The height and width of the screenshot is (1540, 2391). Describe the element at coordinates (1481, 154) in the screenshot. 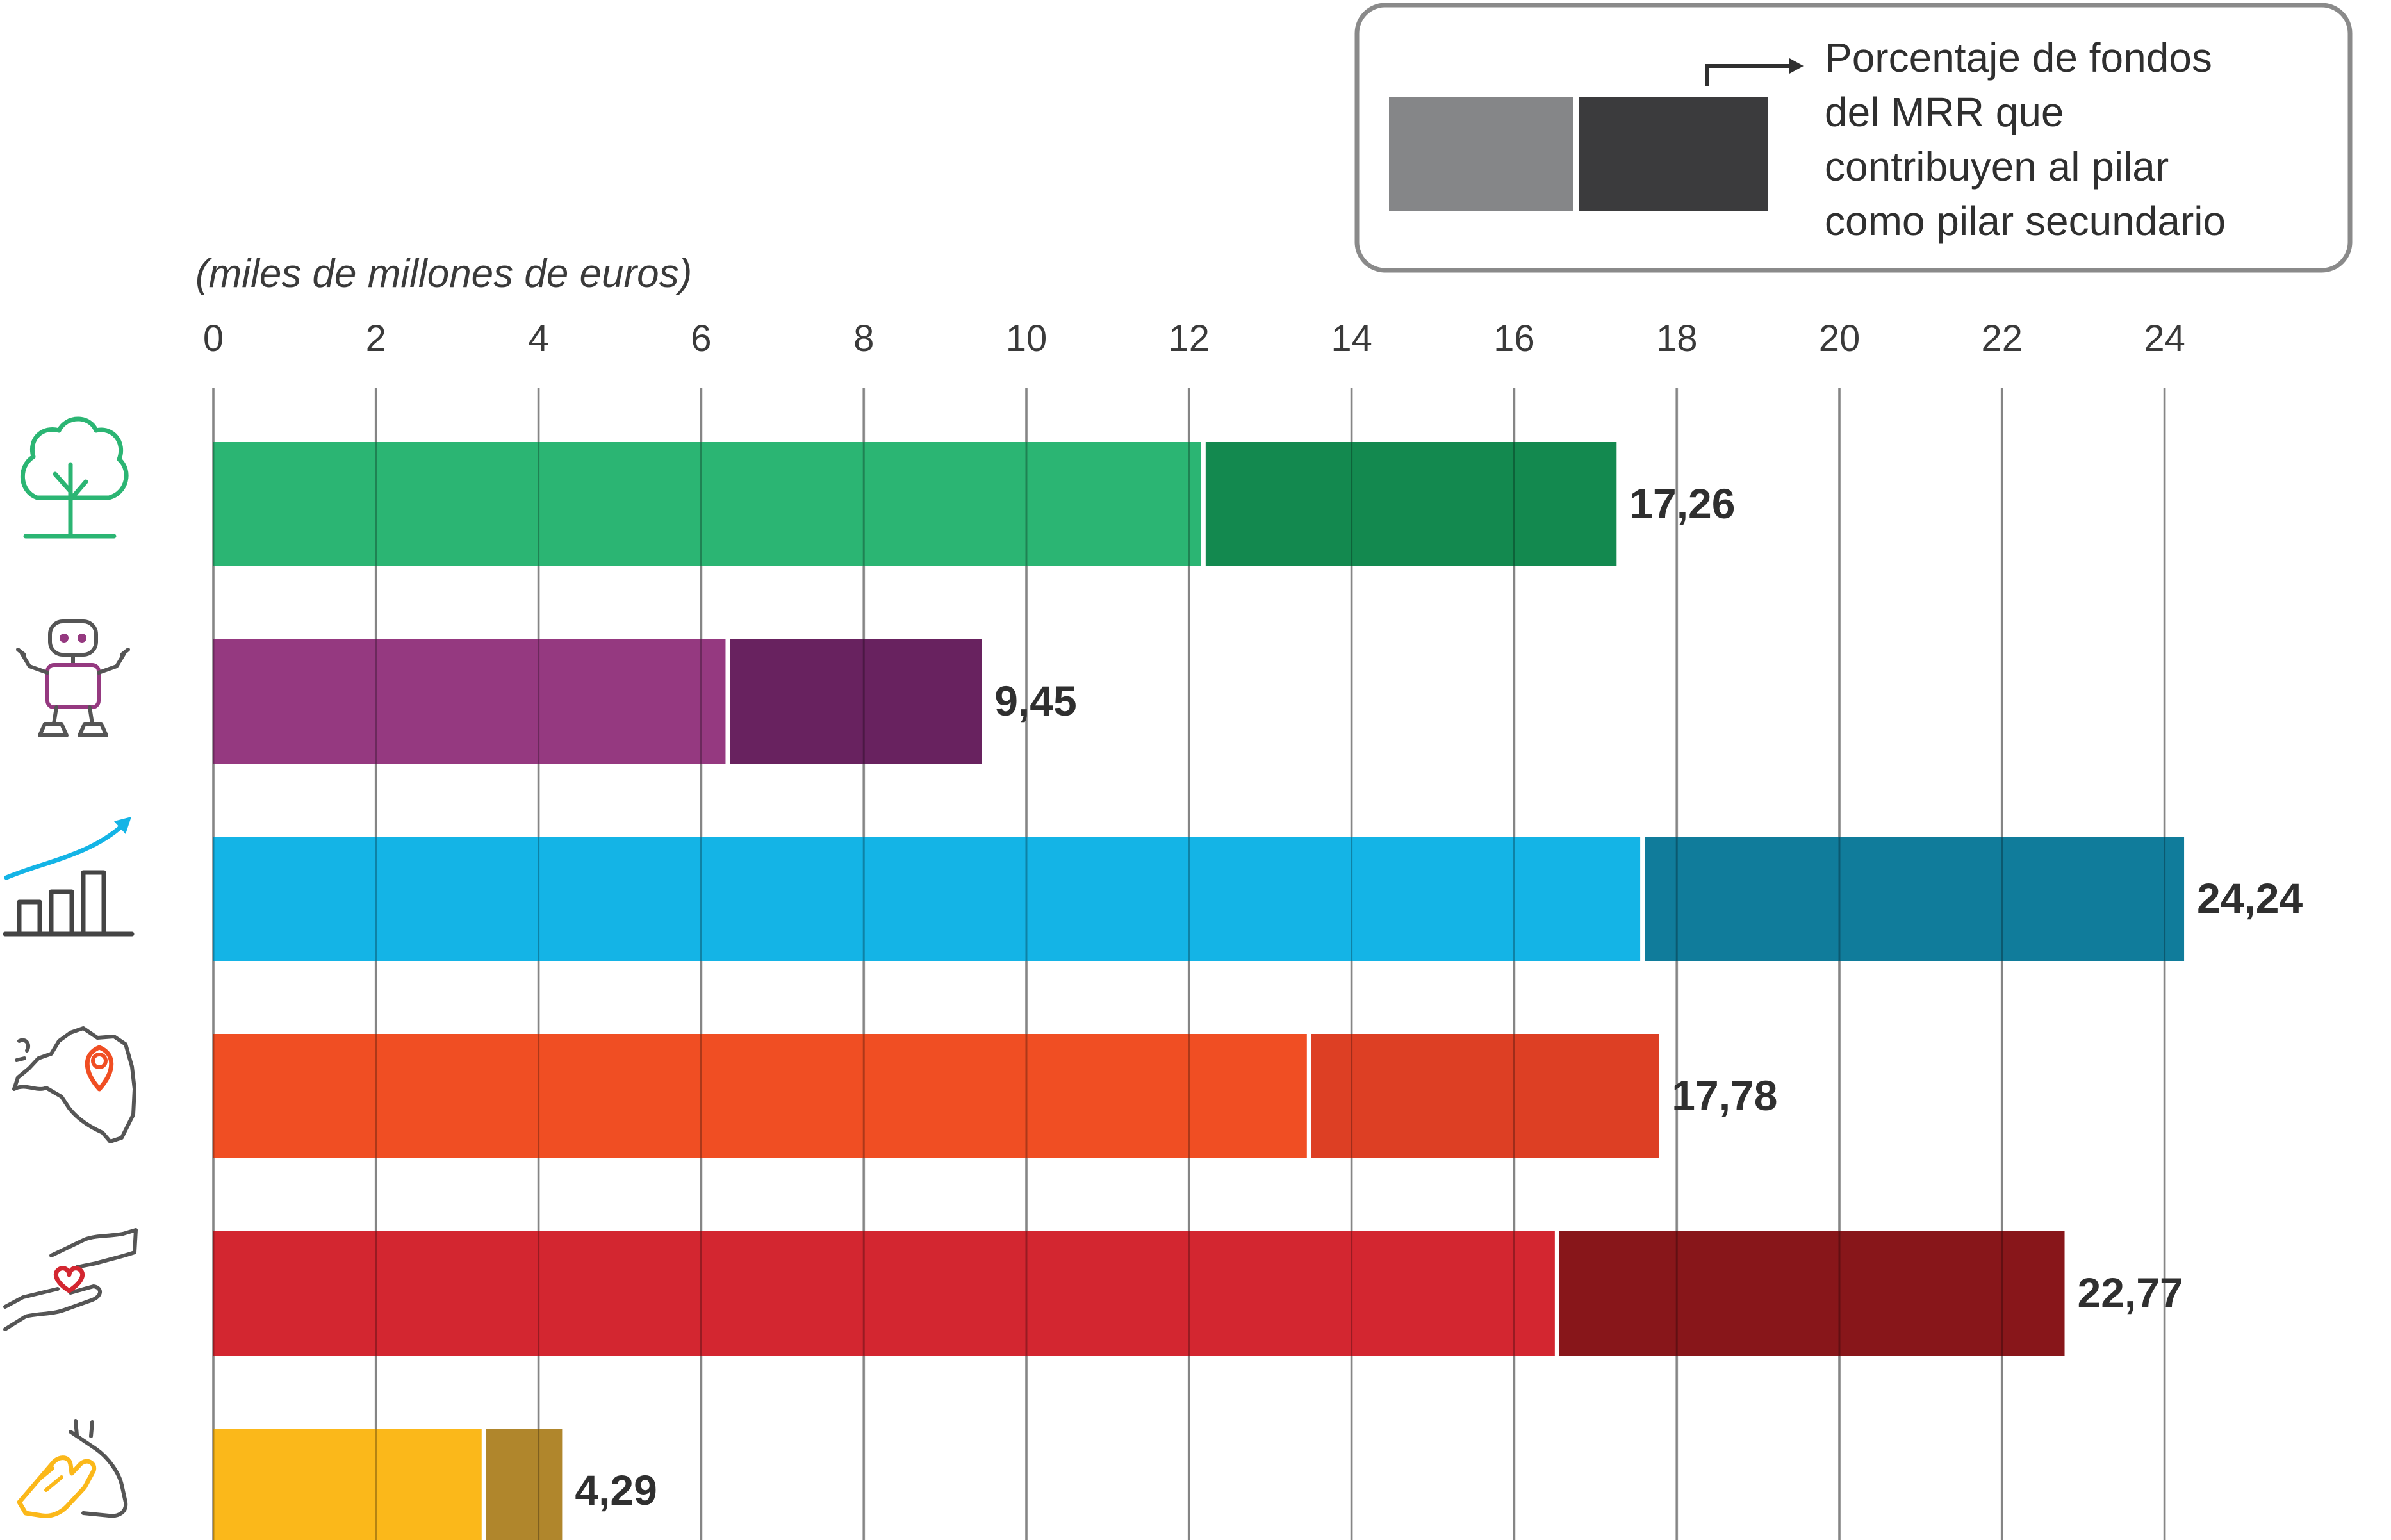

I see `legend-swatch-primary` at that location.